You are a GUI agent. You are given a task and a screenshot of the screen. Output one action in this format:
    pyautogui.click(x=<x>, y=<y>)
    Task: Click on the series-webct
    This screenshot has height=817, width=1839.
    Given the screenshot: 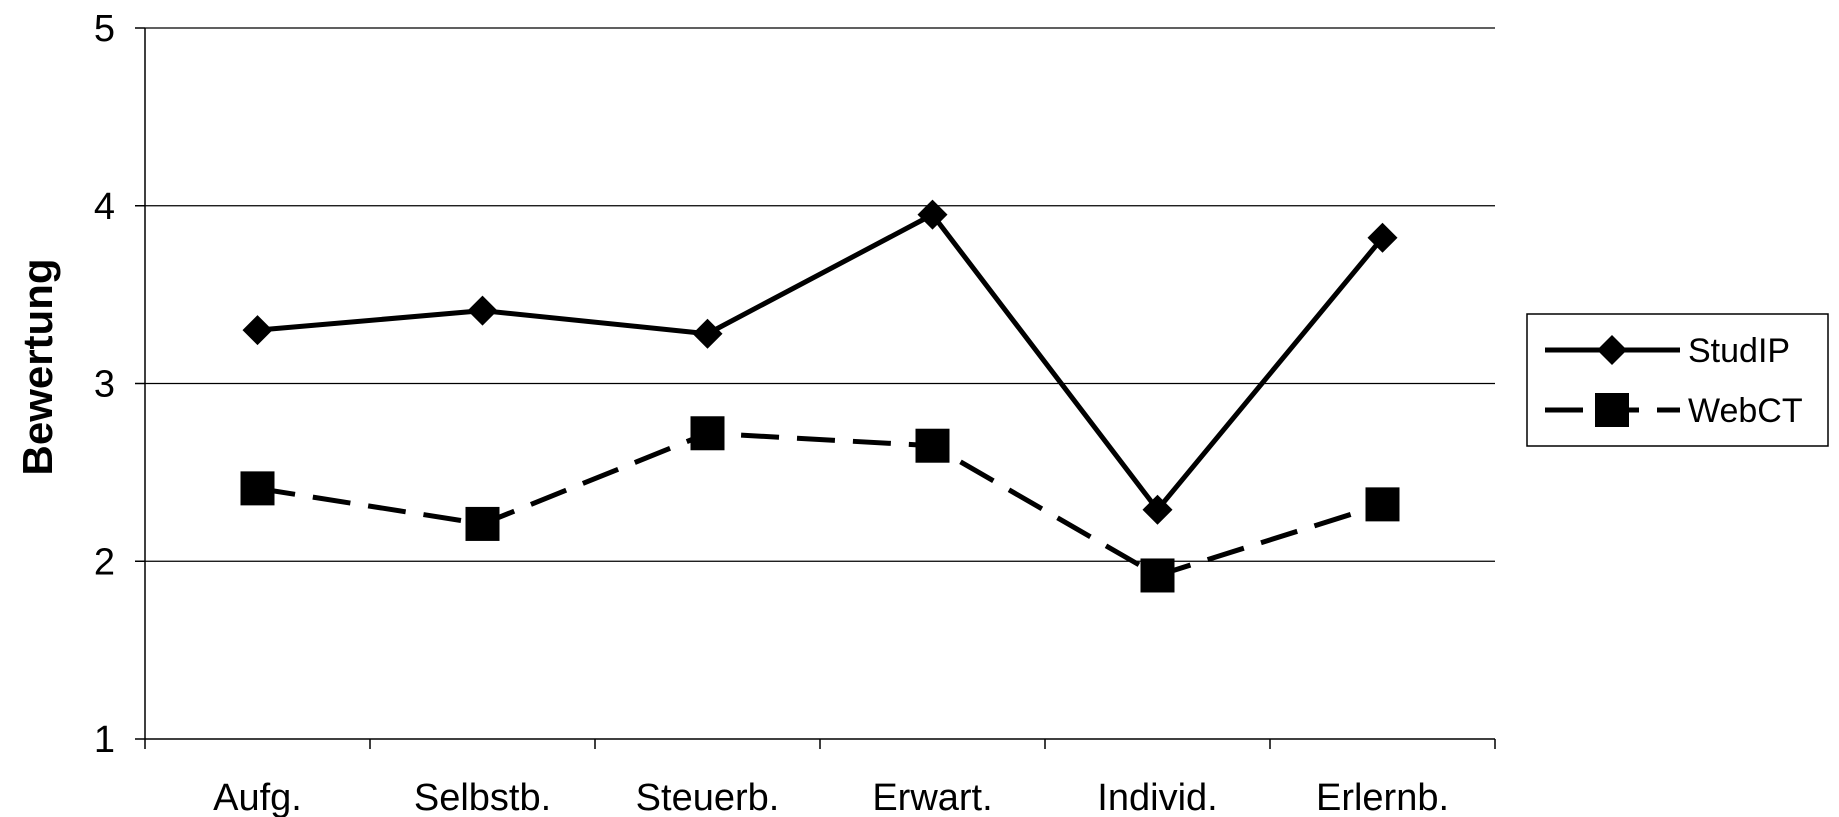 What is the action you would take?
    pyautogui.click(x=820, y=504)
    